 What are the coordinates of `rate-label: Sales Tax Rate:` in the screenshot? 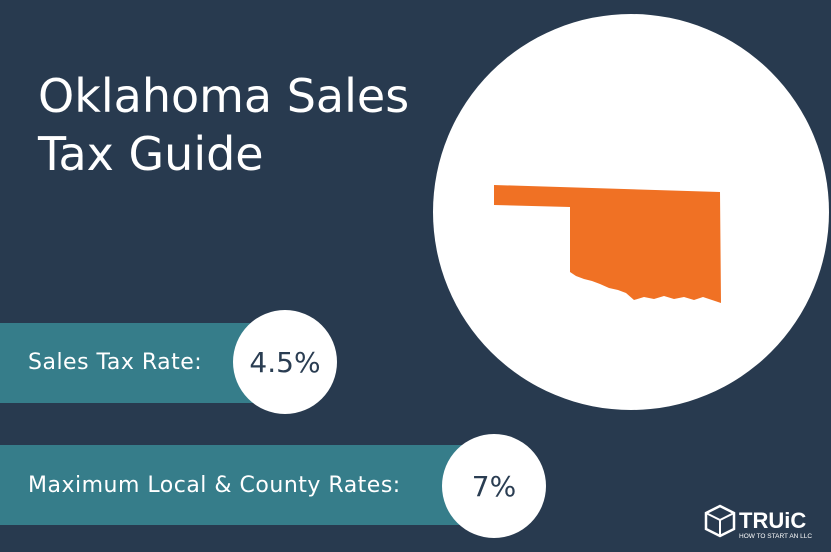 It's located at (115, 362).